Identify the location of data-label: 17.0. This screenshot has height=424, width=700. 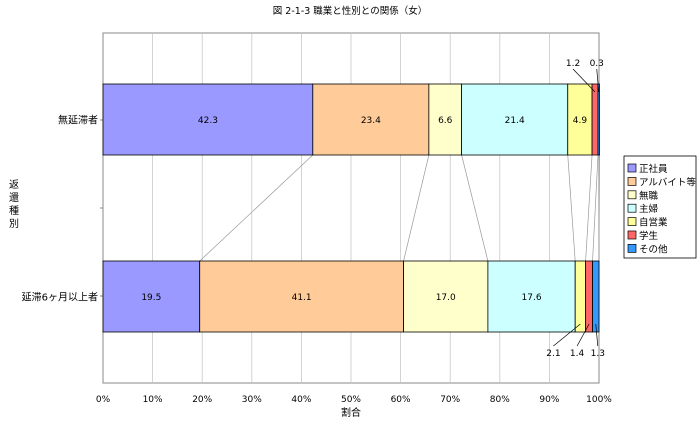
(446, 298).